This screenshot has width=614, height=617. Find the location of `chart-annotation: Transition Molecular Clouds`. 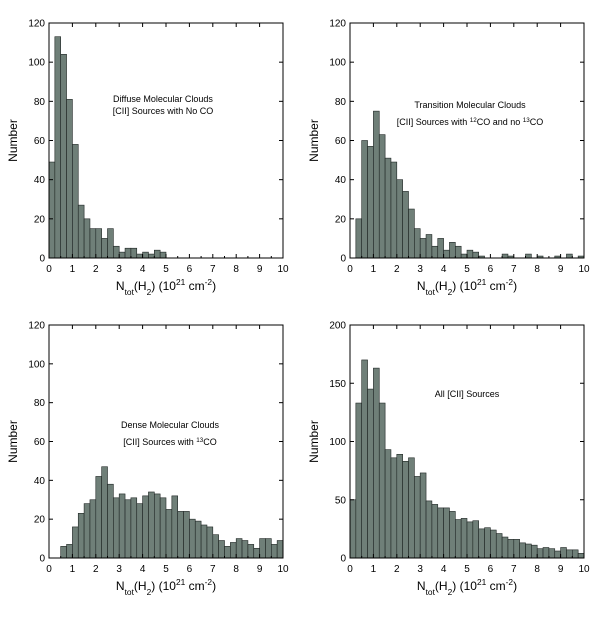

chart-annotation: Transition Molecular Clouds is located at coordinates (470, 105).